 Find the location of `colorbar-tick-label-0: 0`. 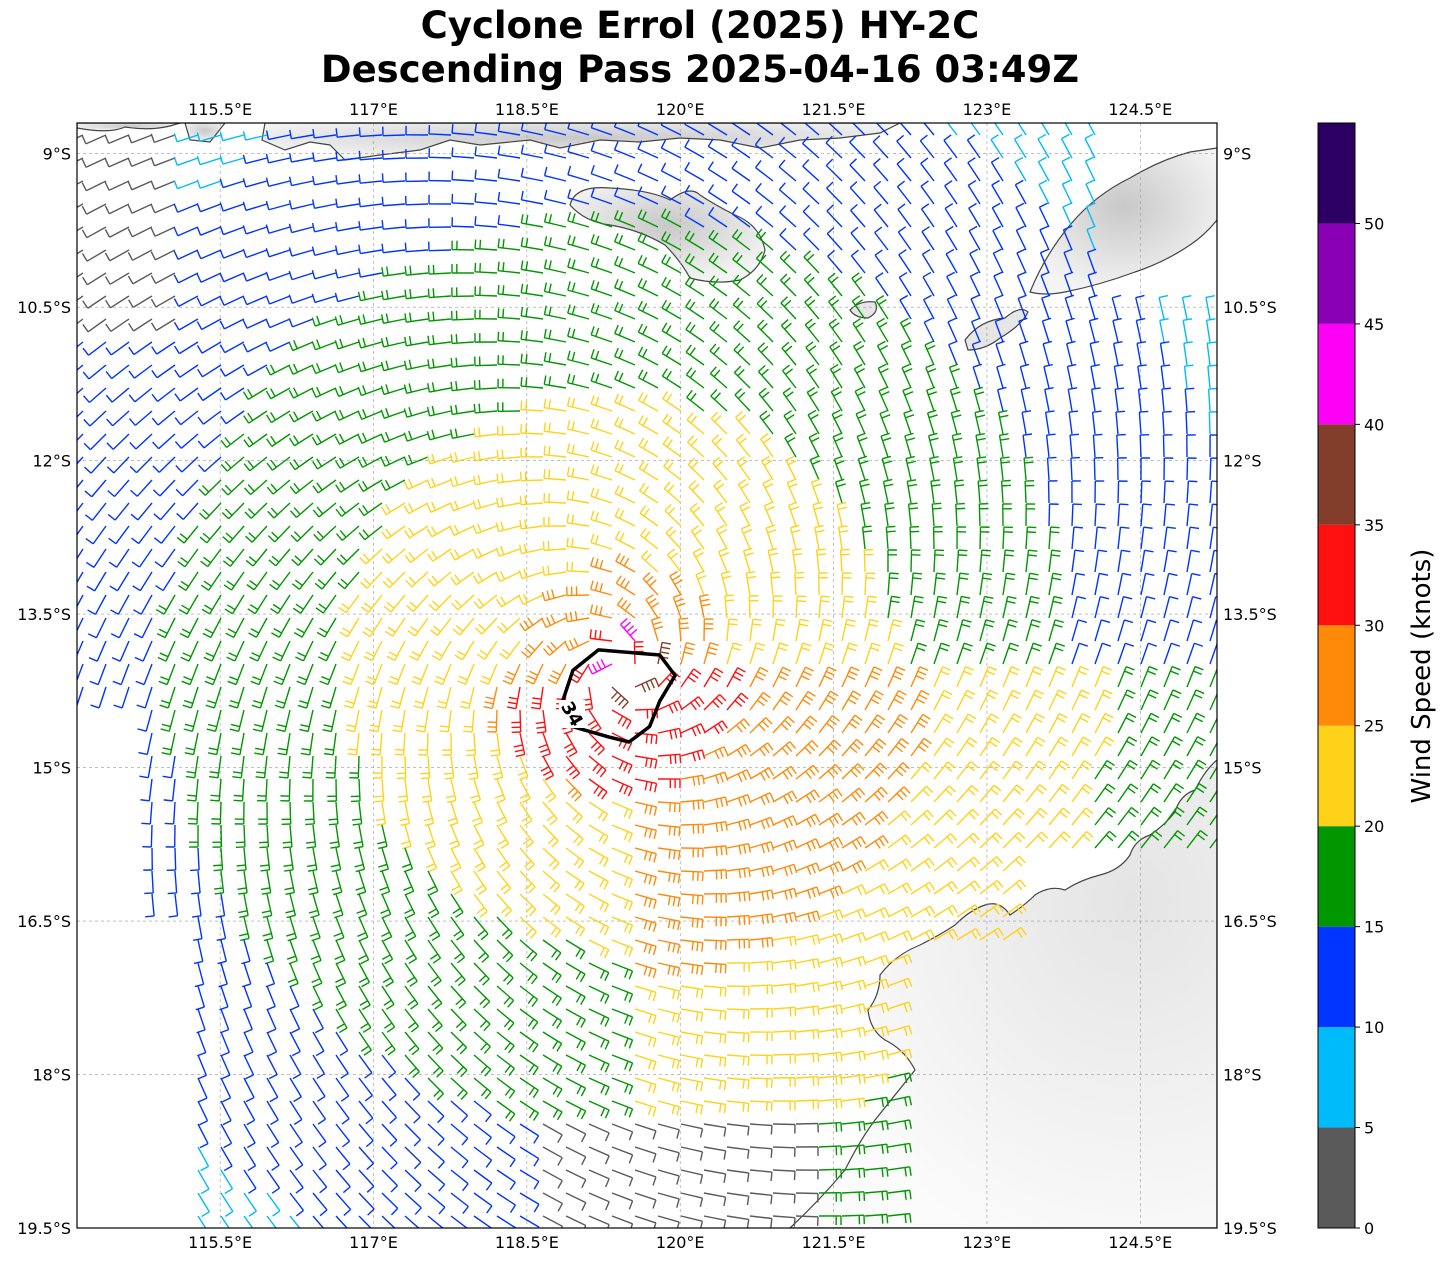

colorbar-tick-label-0: 0 is located at coordinates (1369, 1228).